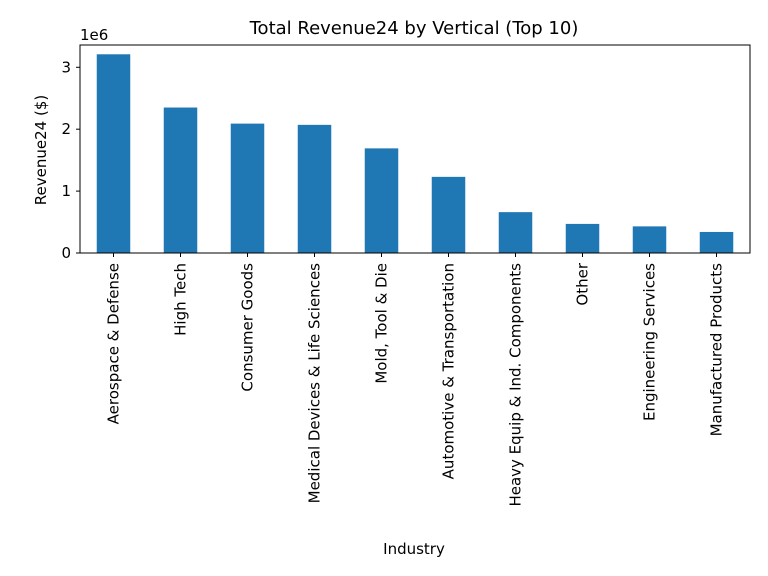  I want to click on y-ticks-group: 0 1 2 3, so click(70, 160).